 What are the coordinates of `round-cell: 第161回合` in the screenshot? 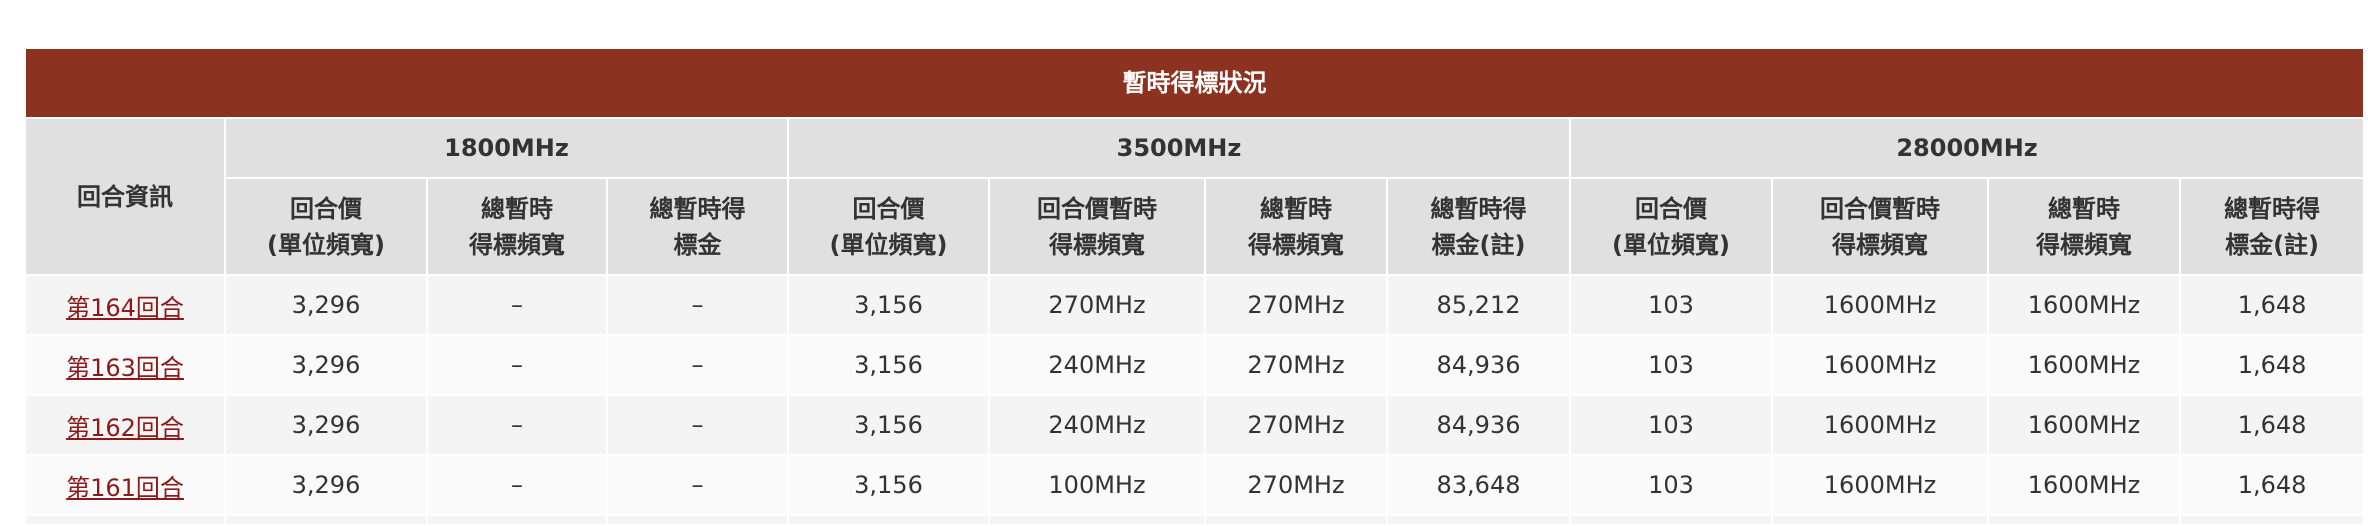 It's located at (125, 485).